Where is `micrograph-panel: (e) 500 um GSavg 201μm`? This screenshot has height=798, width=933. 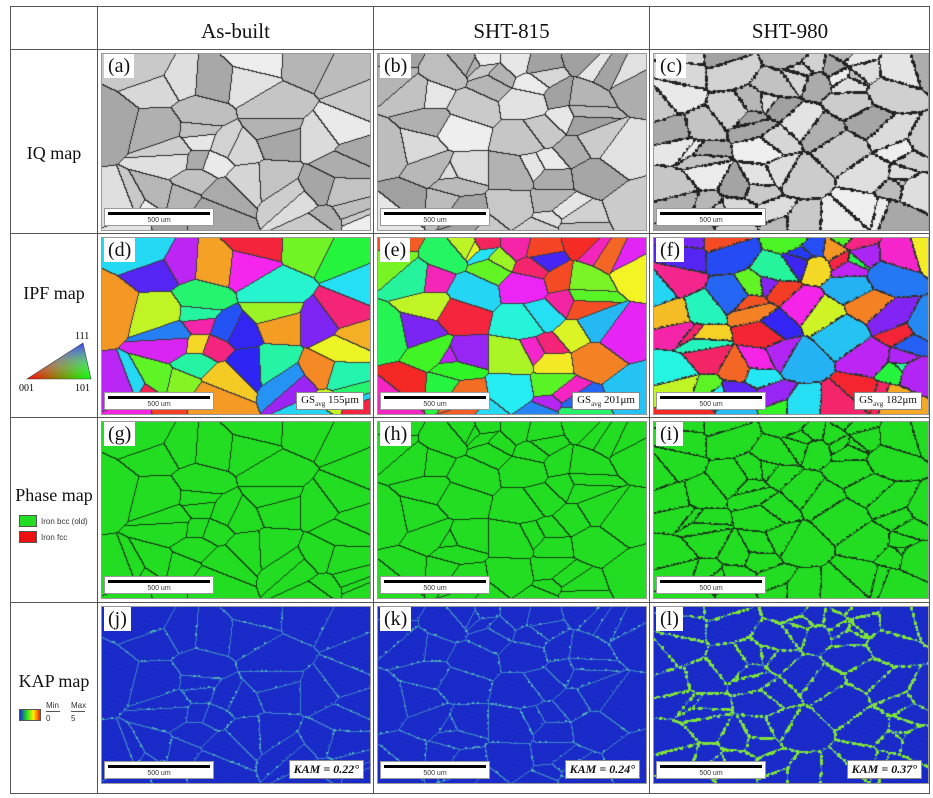 micrograph-panel: (e) 500 um GSavg 201μm is located at coordinates (512, 326).